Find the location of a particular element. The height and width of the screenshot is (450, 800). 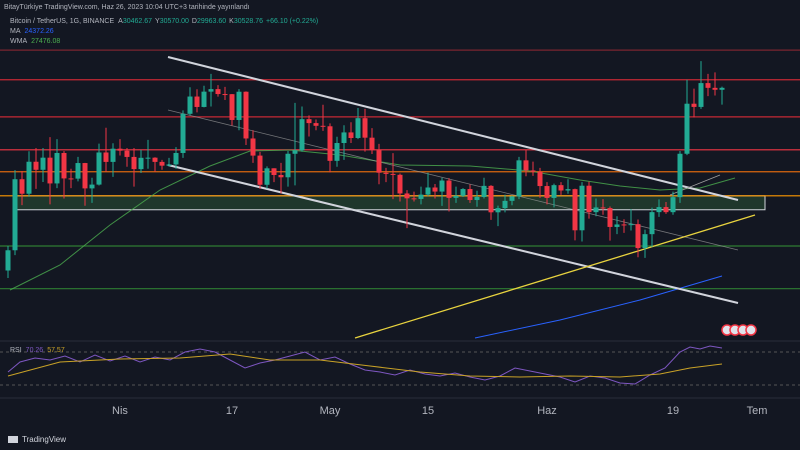

footer: TradingView is located at coordinates (37, 439).